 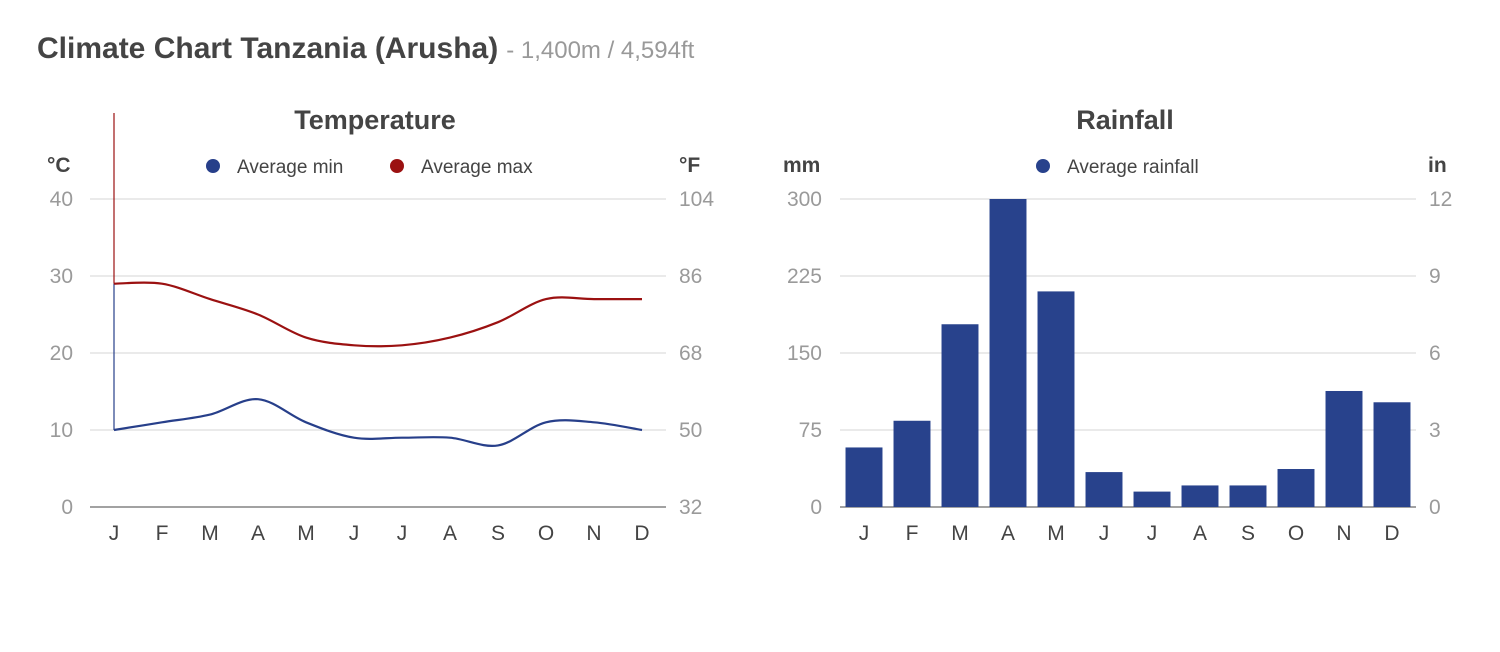 What do you see at coordinates (641, 533) in the screenshot?
I see `temperature-month-label: D` at bounding box center [641, 533].